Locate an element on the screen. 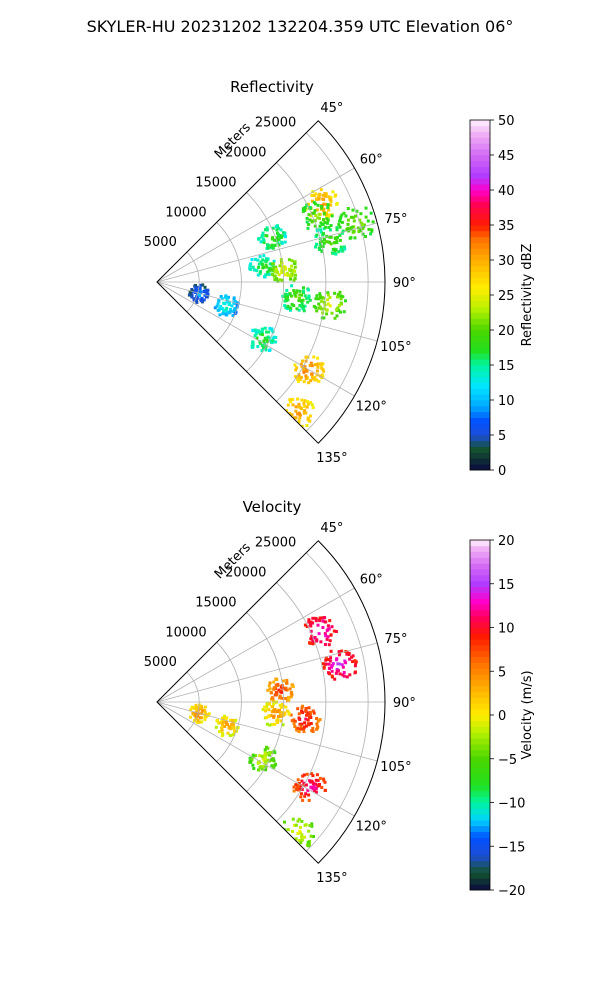  radial-tick-label: 15000 is located at coordinates (215, 182).